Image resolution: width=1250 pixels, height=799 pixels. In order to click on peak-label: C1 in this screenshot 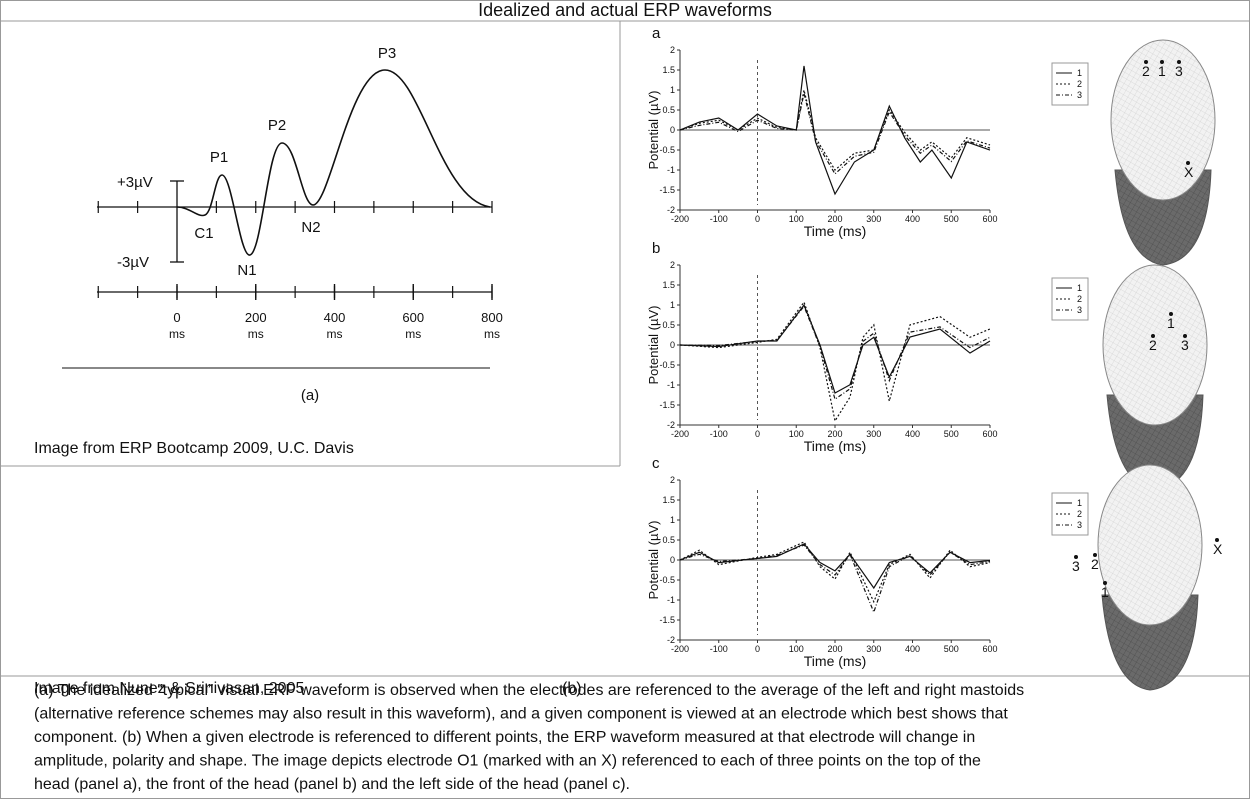, I will do `click(203, 233)`.